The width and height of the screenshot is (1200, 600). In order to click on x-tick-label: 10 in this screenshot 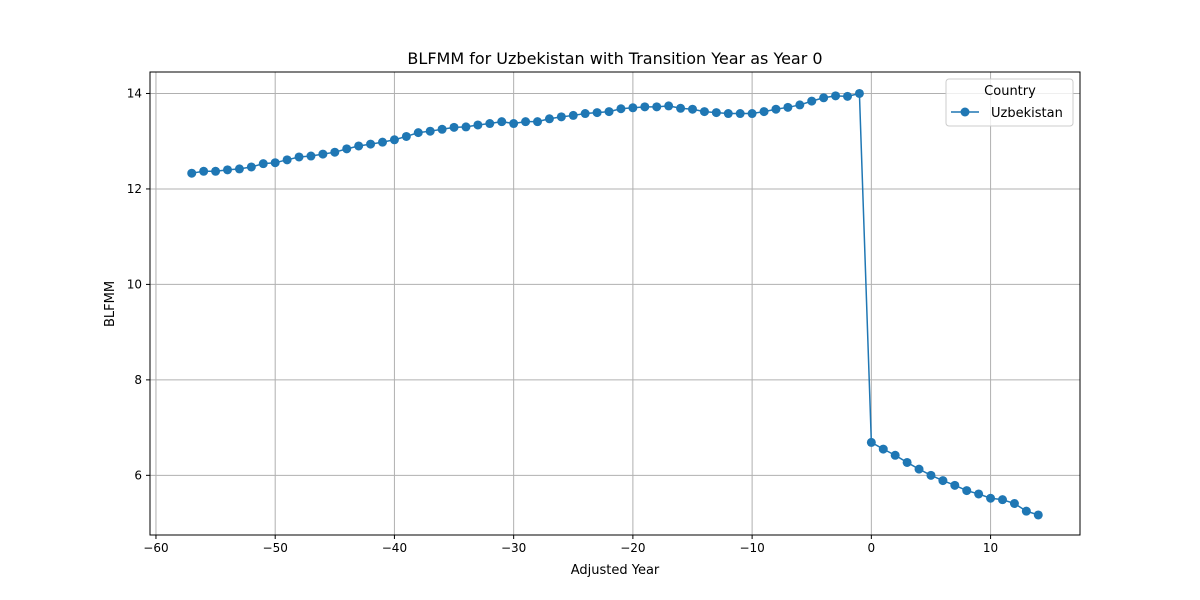, I will do `click(990, 548)`.